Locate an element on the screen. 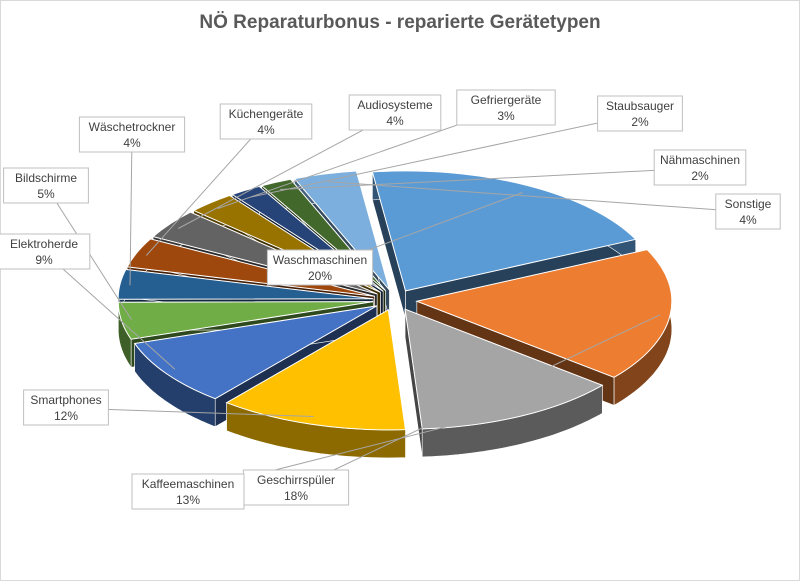 Image resolution: width=800 pixels, height=581 pixels. data-label-5: Bildschirme 5% is located at coordinates (46, 185).